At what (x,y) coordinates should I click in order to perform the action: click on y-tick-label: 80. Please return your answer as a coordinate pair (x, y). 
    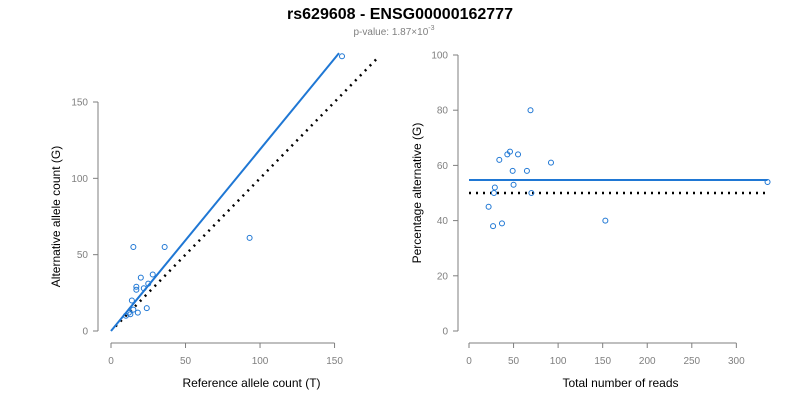
    Looking at the image, I should click on (443, 111).